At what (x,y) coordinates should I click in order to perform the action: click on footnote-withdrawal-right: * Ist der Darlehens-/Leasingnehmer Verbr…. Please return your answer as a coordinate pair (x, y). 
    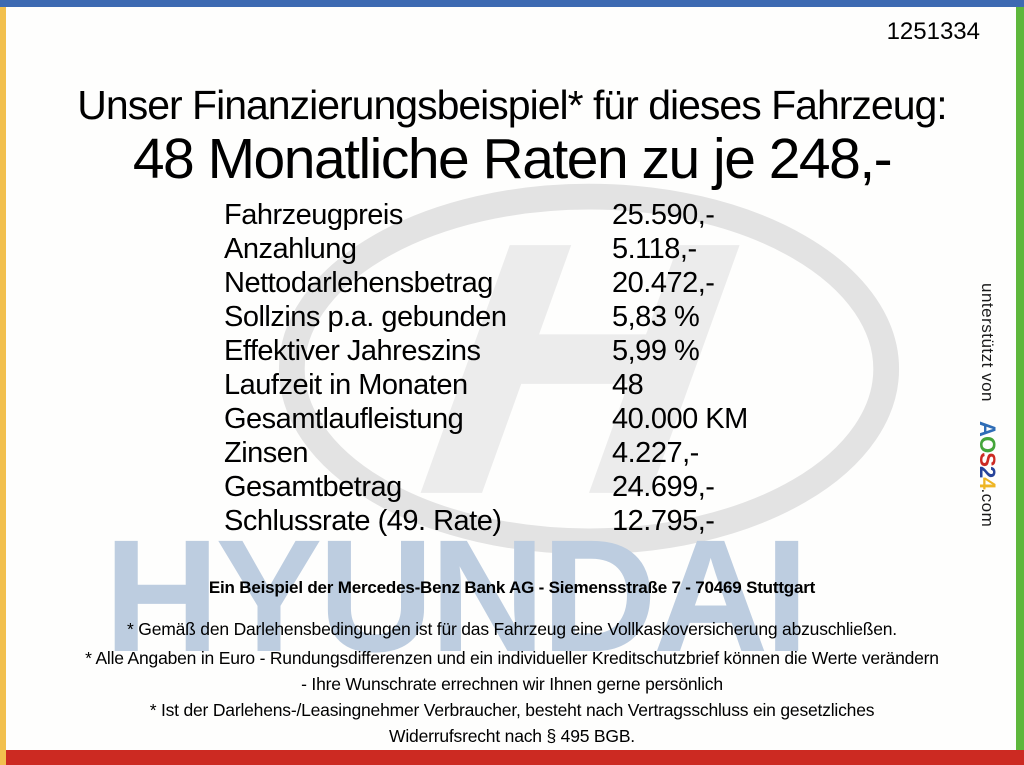
    Looking at the image, I should click on (512, 723).